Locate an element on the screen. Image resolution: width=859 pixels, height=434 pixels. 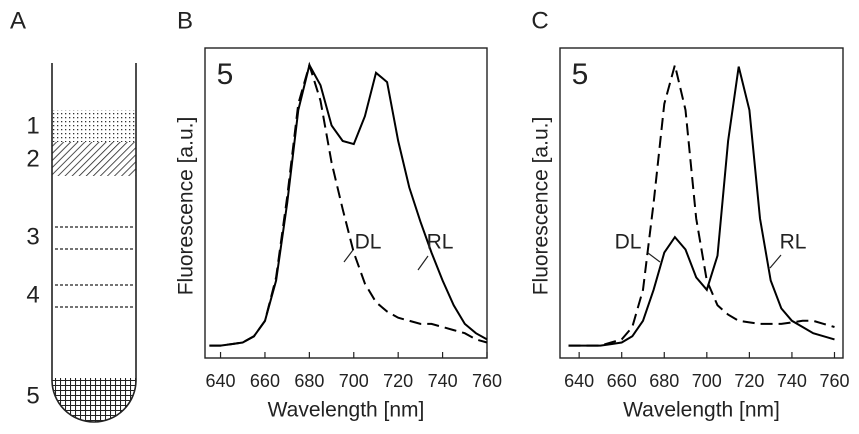
panel-label: A is located at coordinates (18, 20).